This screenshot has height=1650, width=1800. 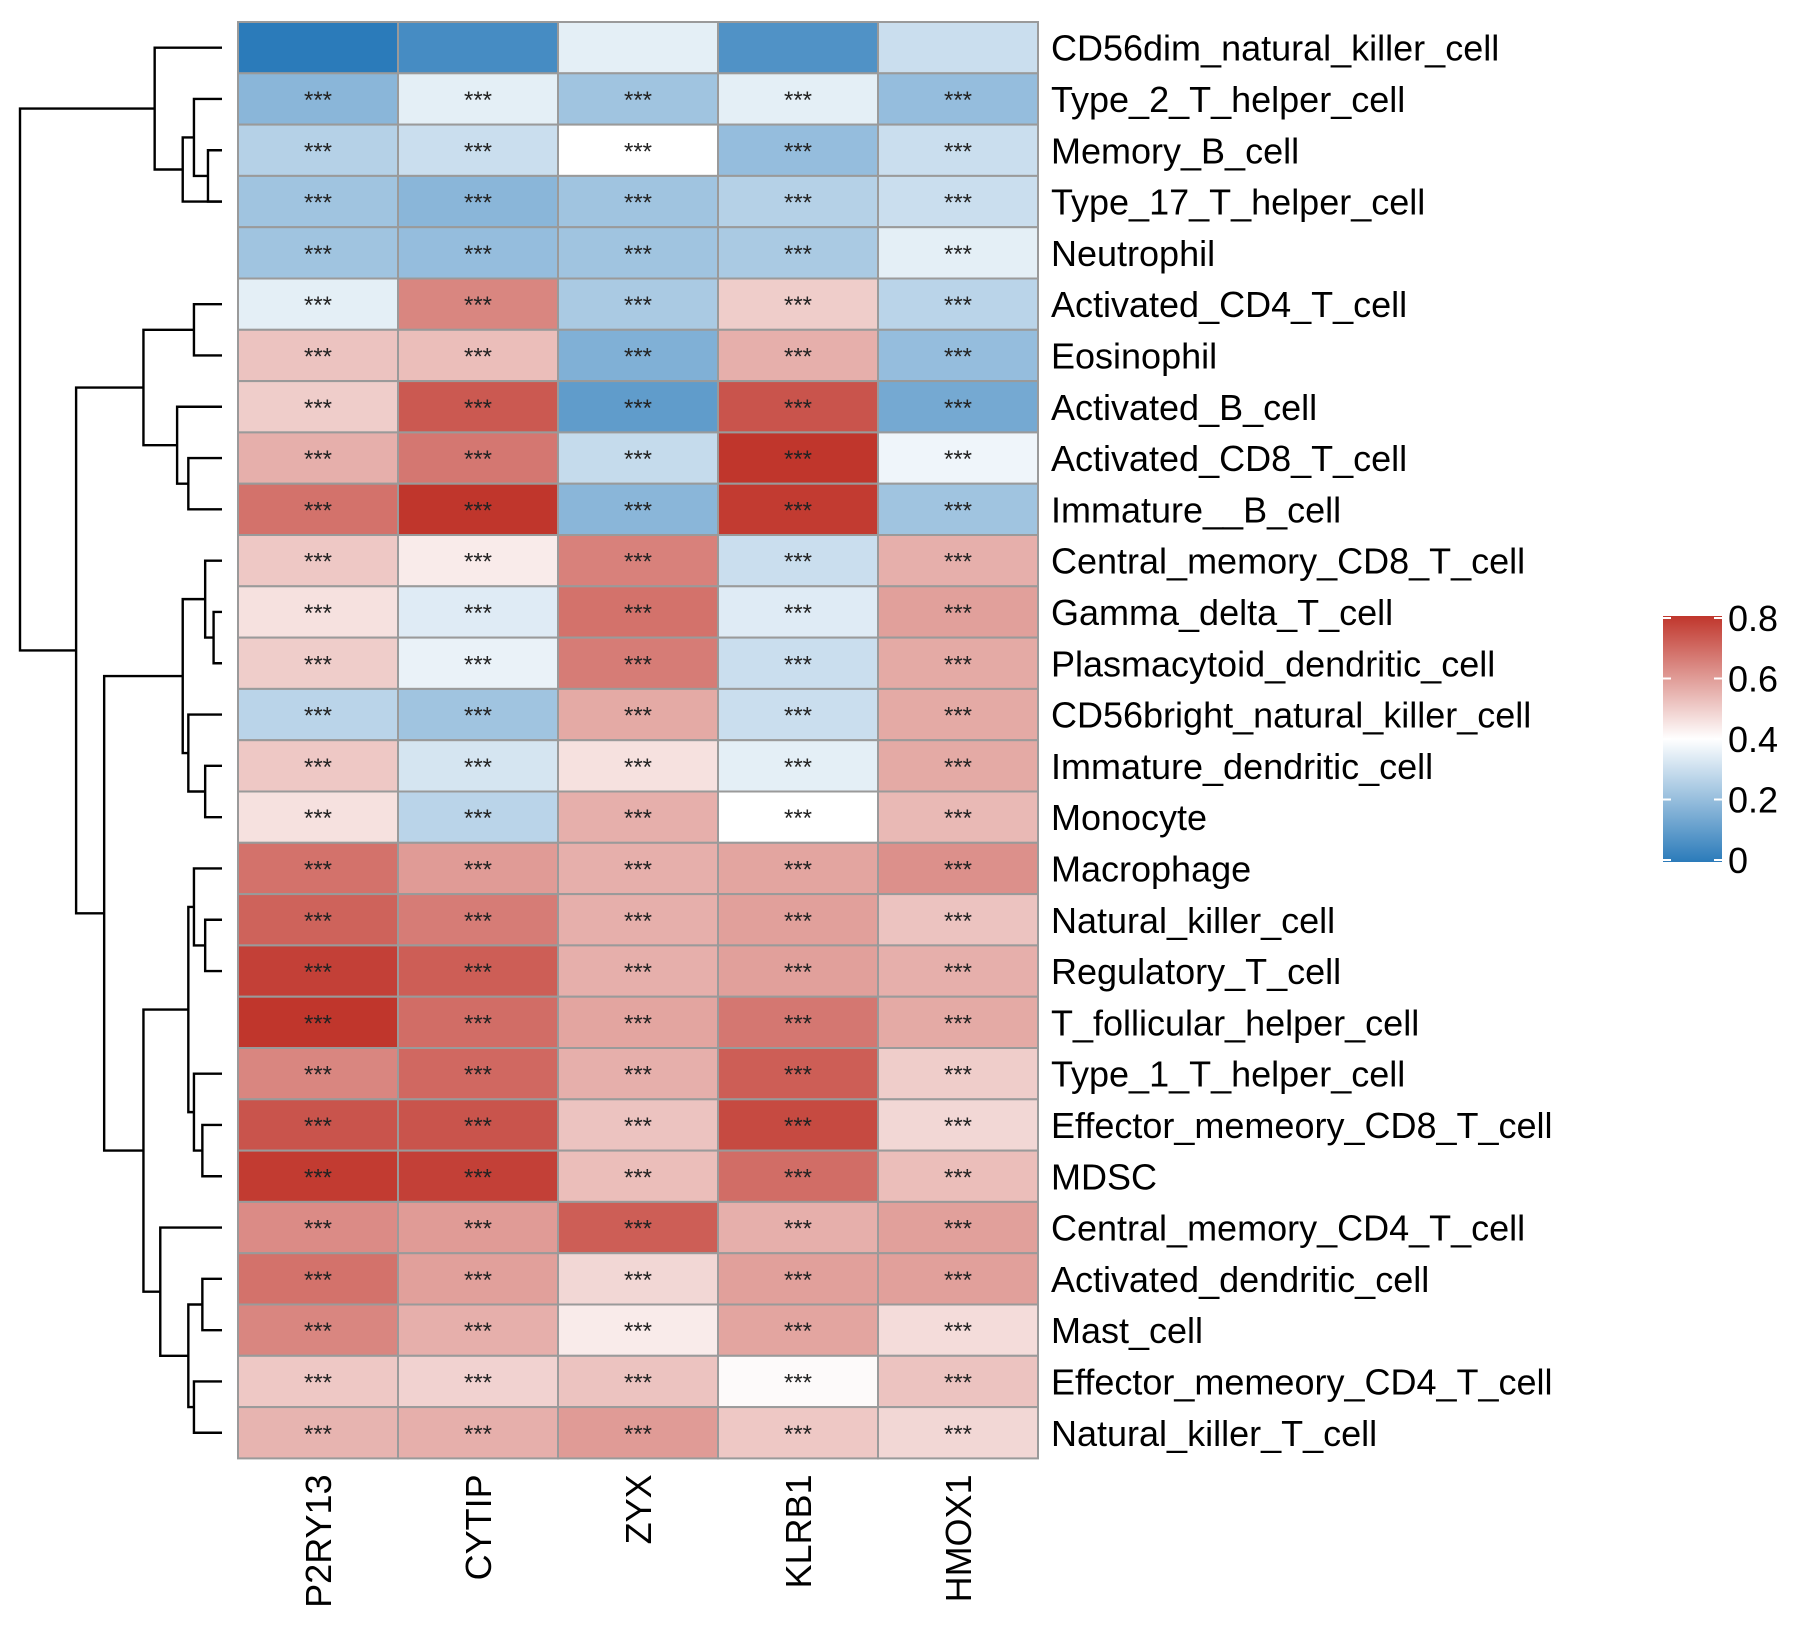 What do you see at coordinates (1104, 1176) in the screenshot?
I see `row-label: MDSC` at bounding box center [1104, 1176].